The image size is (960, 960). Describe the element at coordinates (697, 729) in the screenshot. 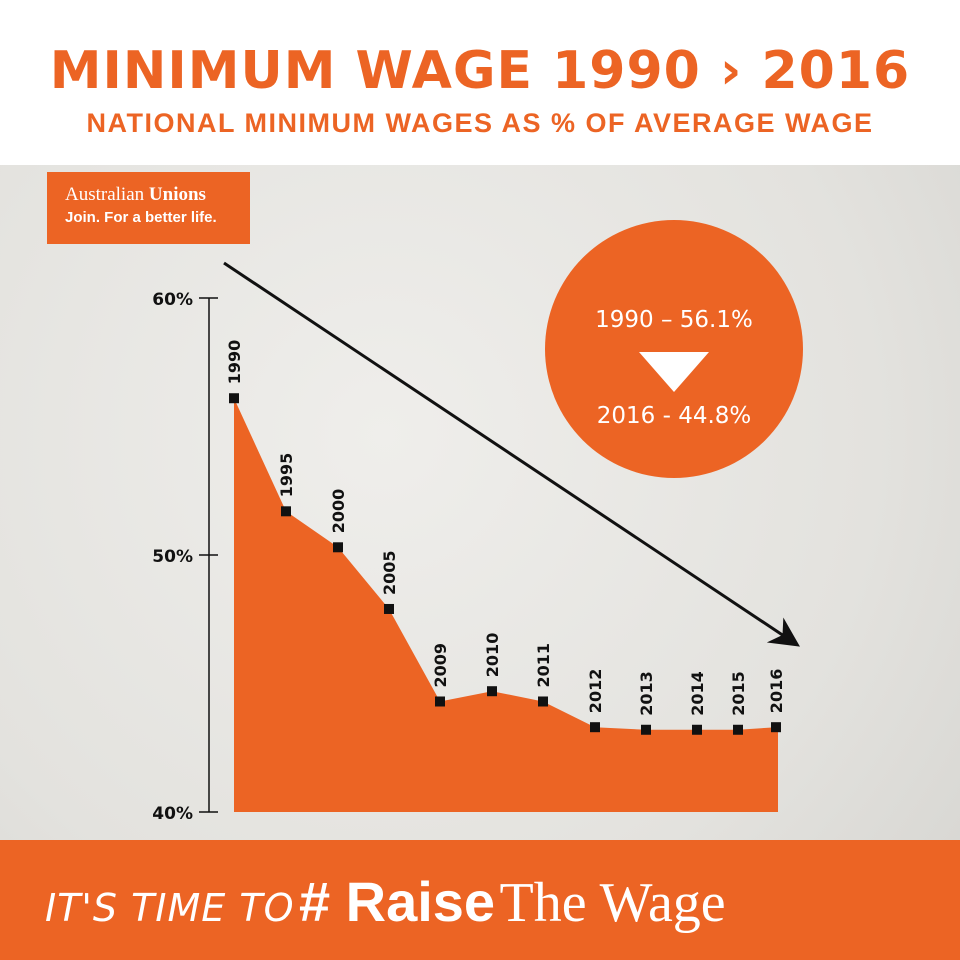

I see `data-point-2014` at that location.